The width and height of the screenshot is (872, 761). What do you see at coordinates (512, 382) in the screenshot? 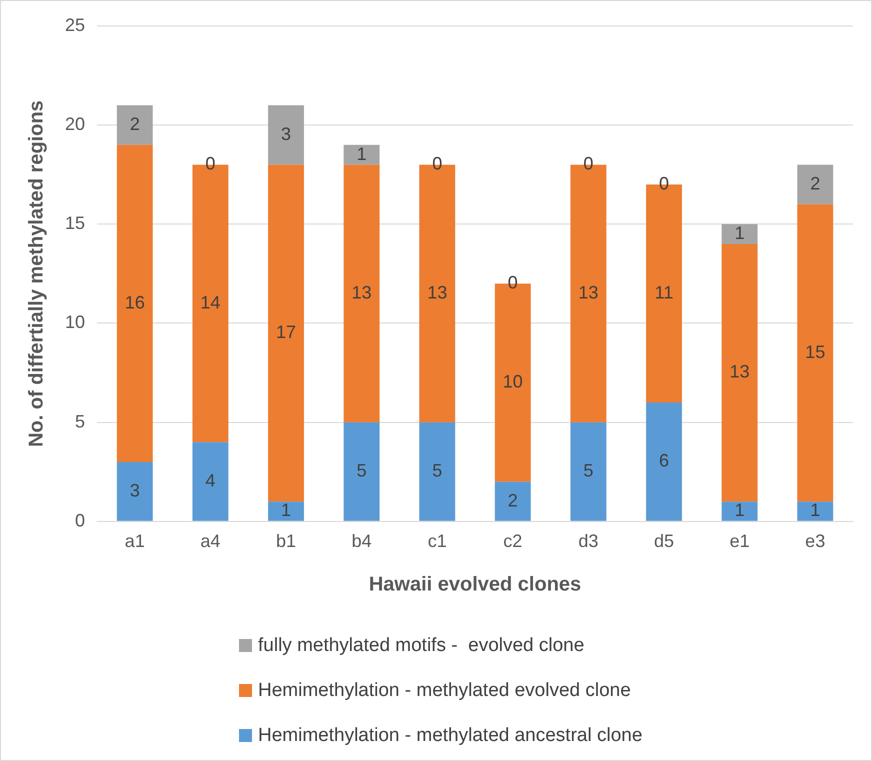
I see `data-label: 10` at bounding box center [512, 382].